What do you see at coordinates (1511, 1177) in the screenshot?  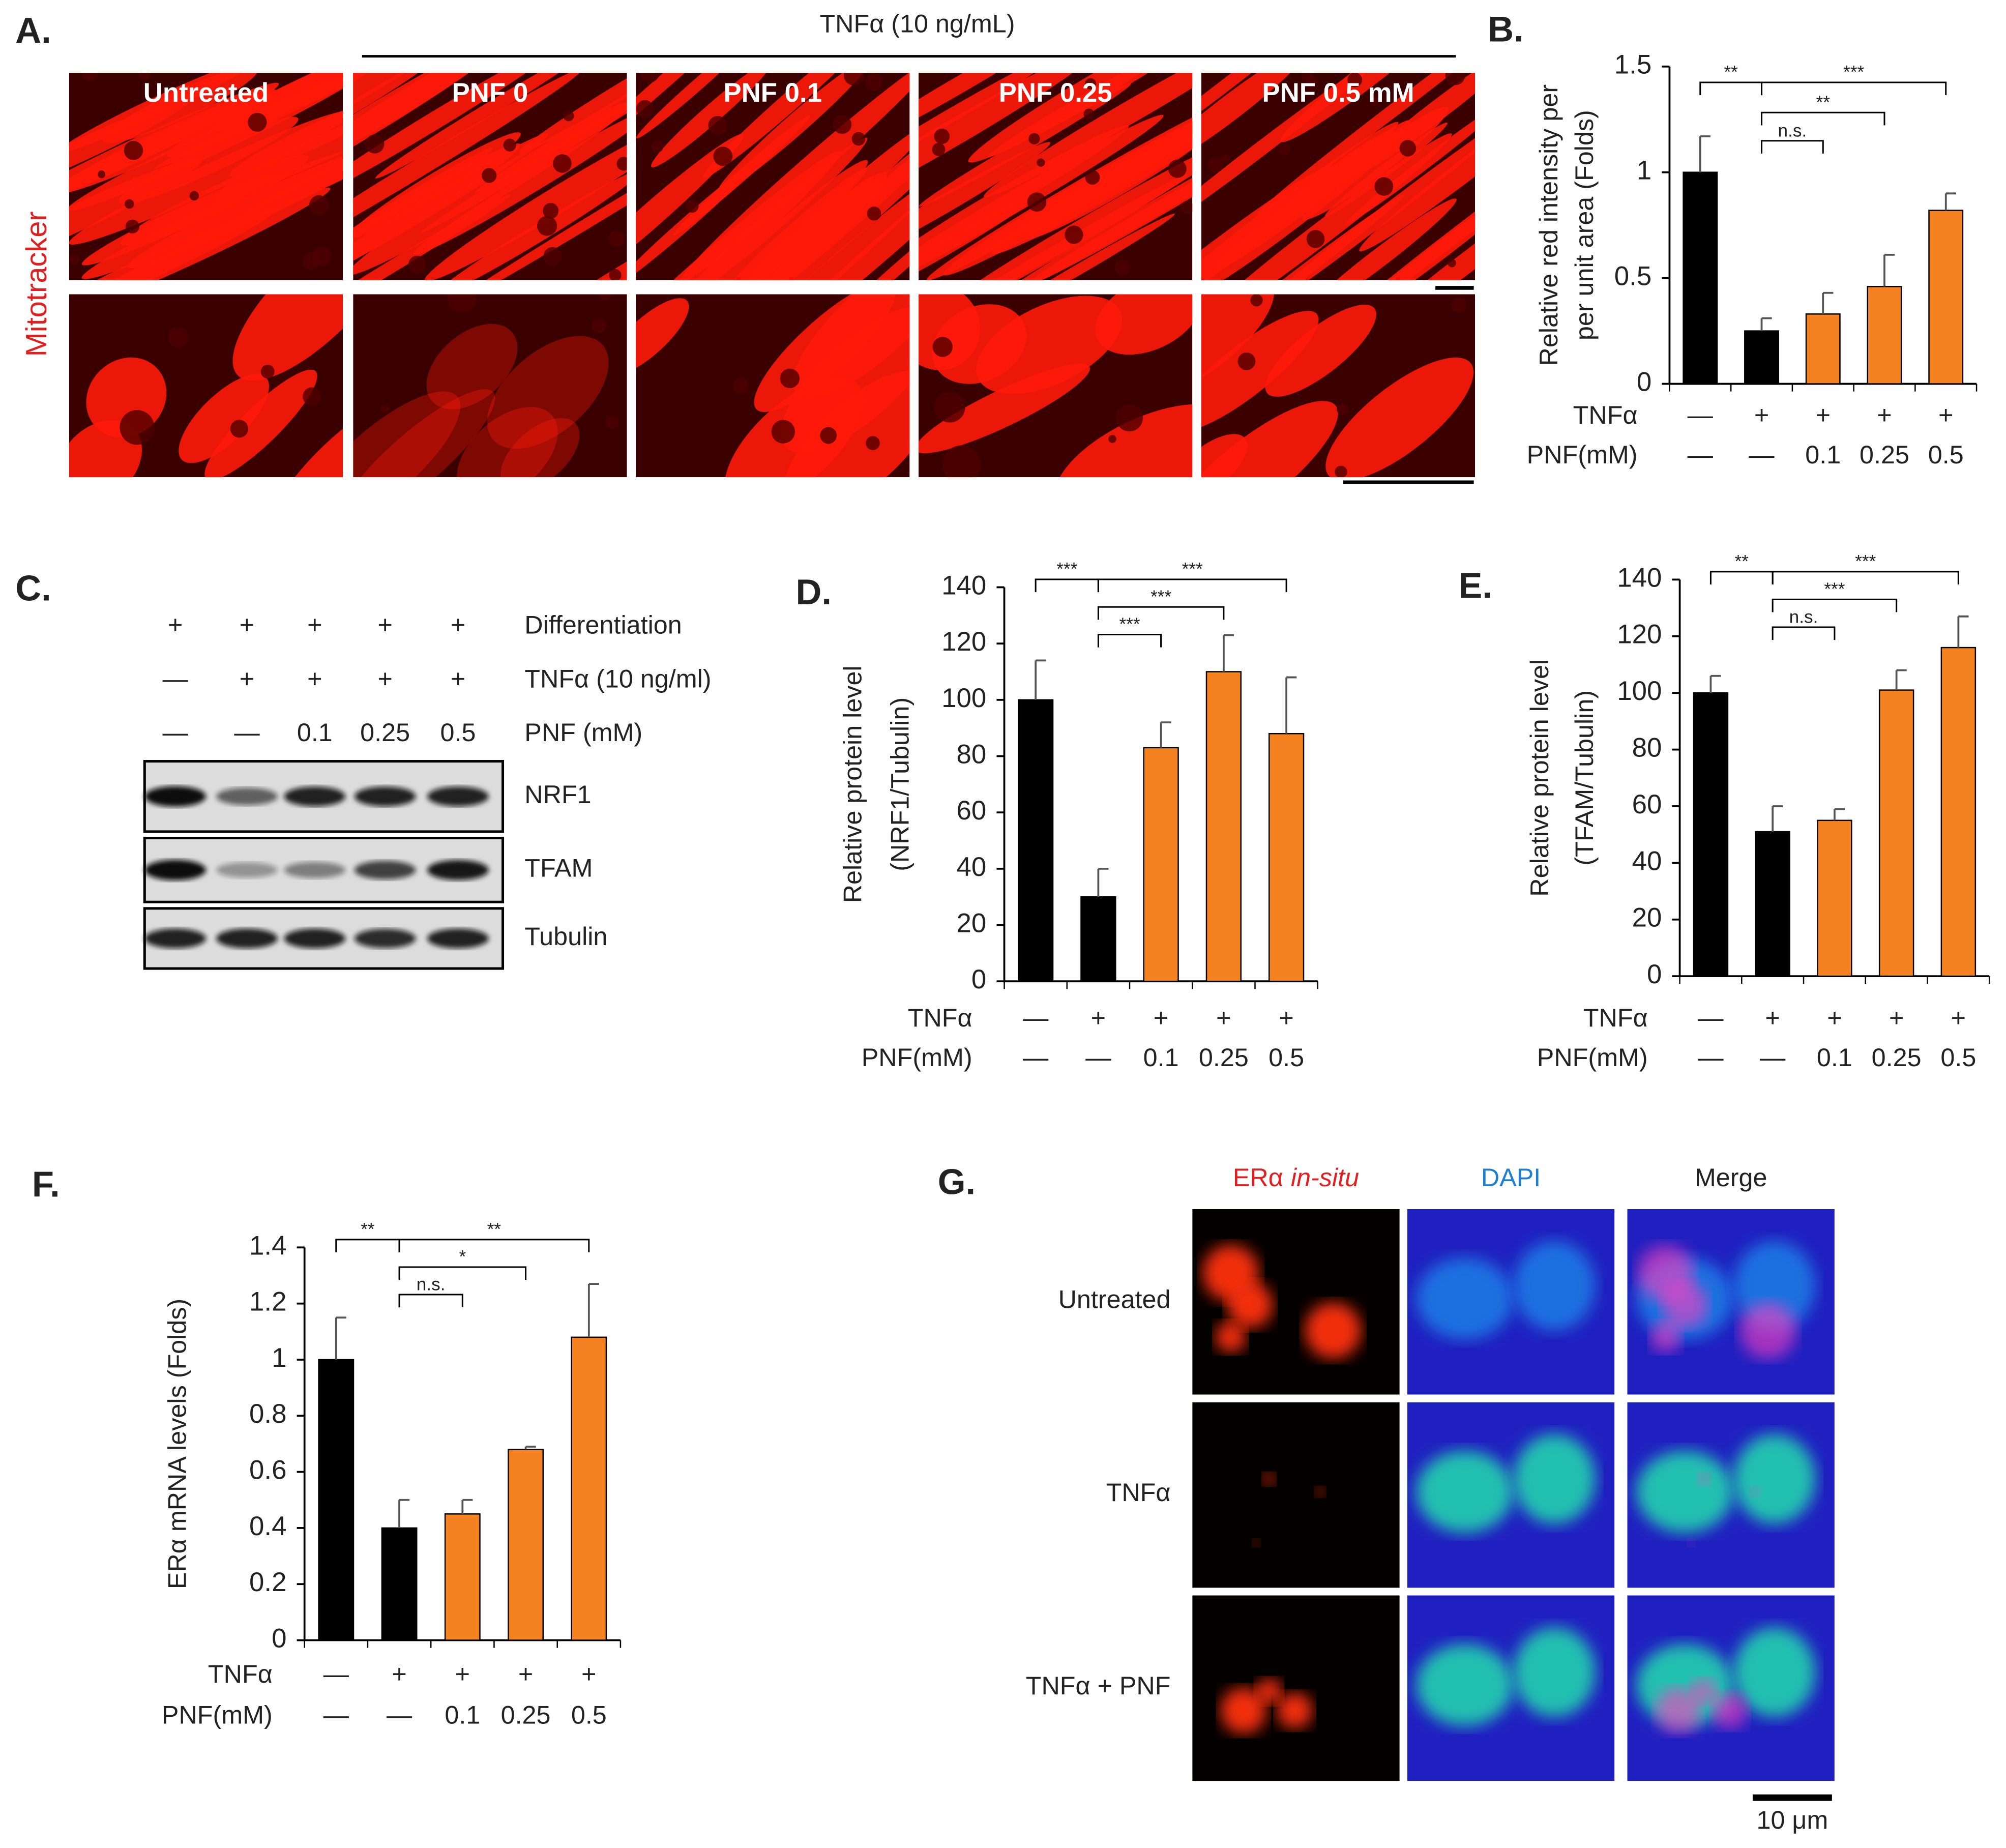 I see `column-header: DAPI` at bounding box center [1511, 1177].